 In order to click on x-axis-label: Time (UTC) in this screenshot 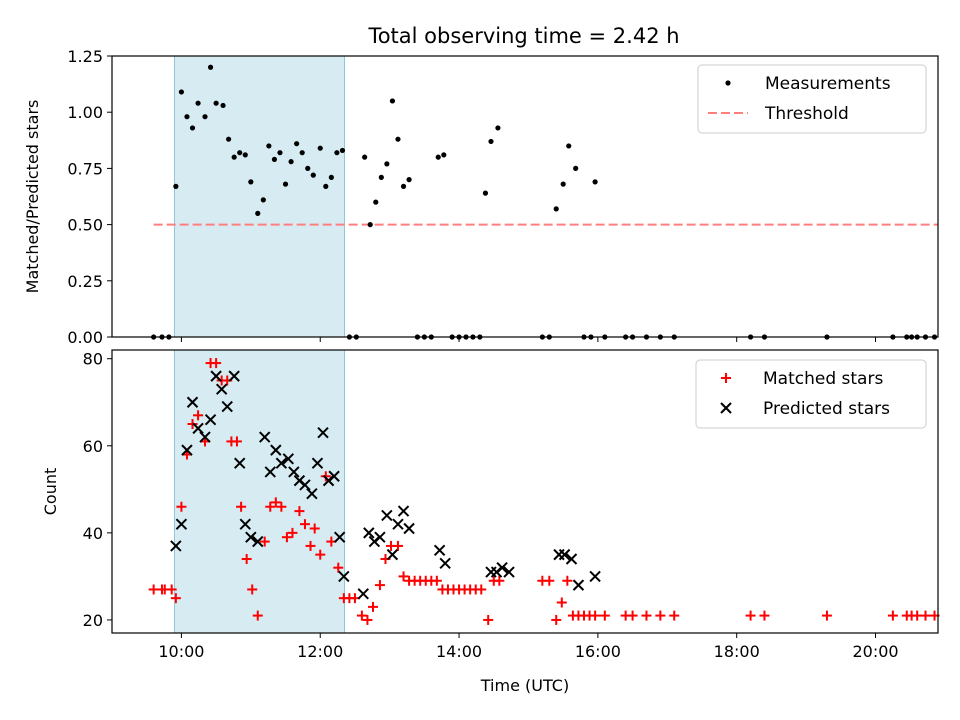, I will do `click(524, 685)`.